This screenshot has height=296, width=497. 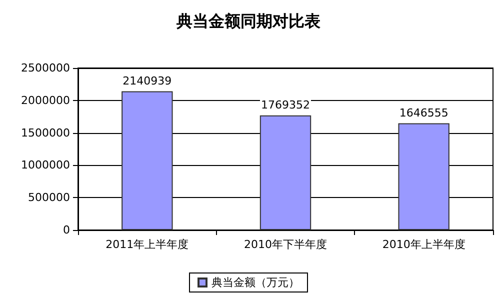 What do you see at coordinates (147, 81) in the screenshot?
I see `data-label: 2140939` at bounding box center [147, 81].